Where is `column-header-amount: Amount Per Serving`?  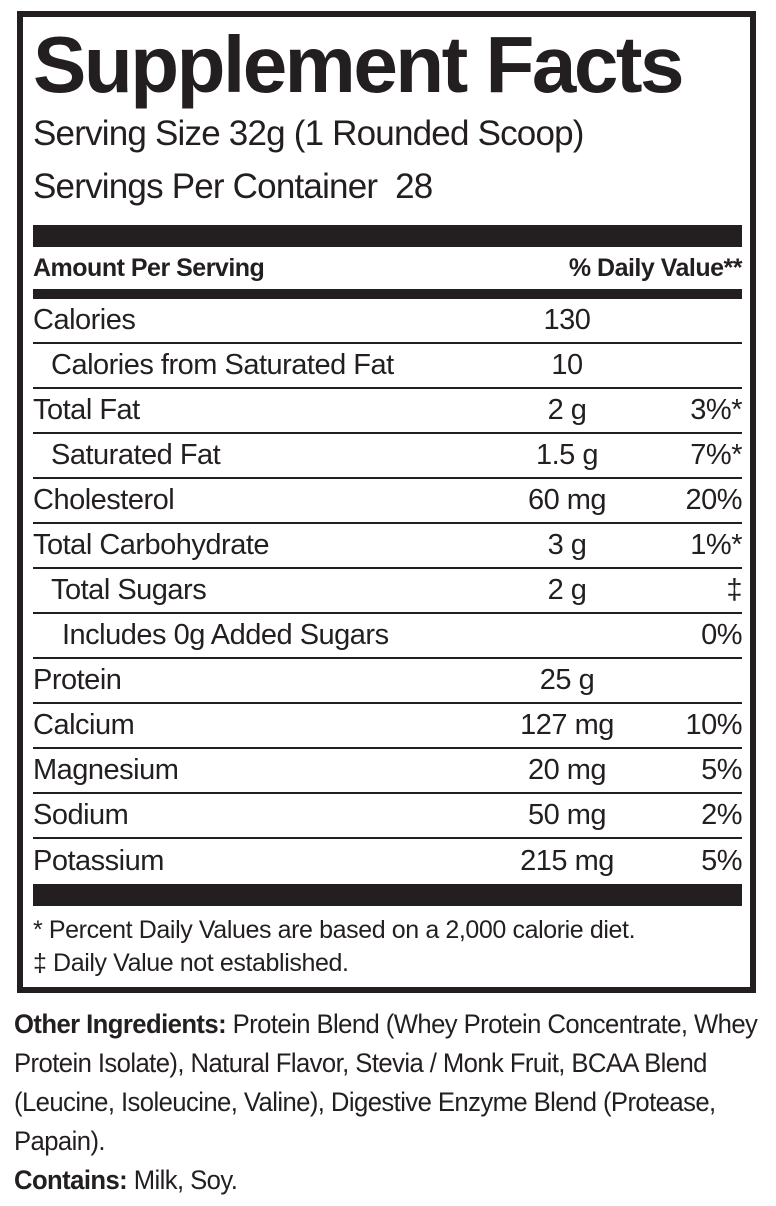 column-header-amount: Amount Per Serving is located at coordinates (149, 267).